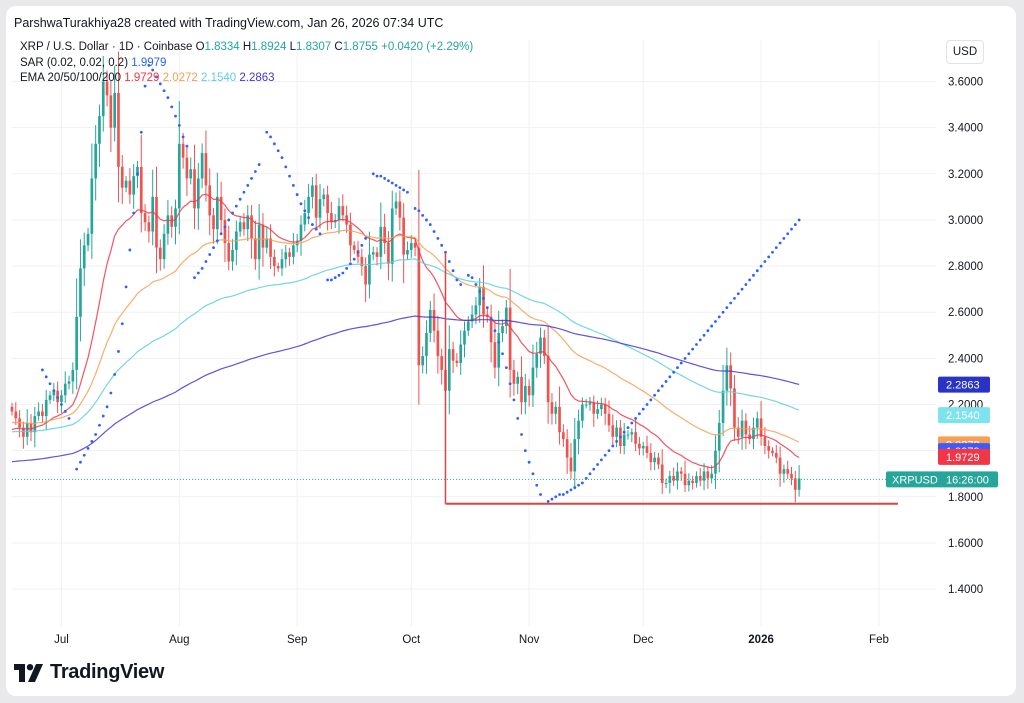 Image resolution: width=1024 pixels, height=703 pixels. I want to click on y-tick-label: 2.4000, so click(965, 359).